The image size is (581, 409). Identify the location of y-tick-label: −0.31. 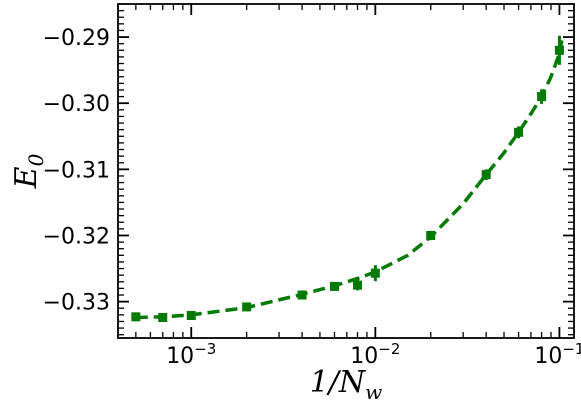
(76, 170).